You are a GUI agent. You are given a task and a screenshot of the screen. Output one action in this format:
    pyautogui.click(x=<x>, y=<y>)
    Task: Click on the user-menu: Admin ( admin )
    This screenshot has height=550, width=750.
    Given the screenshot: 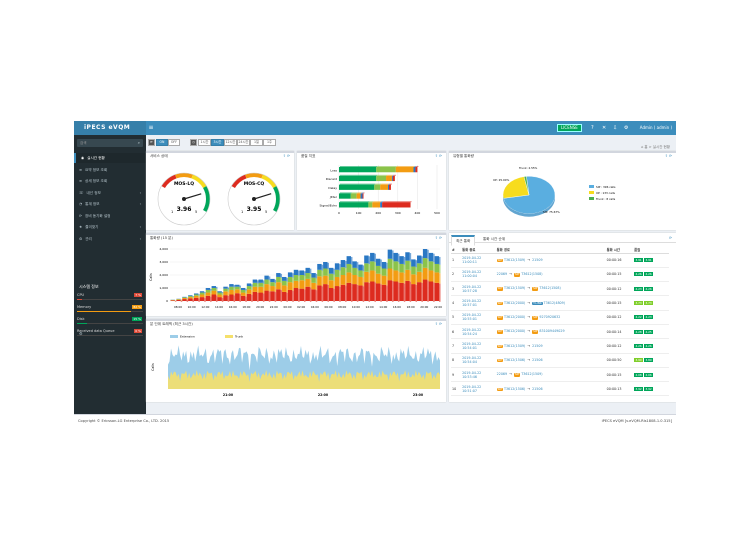 What is the action you would take?
    pyautogui.click(x=655, y=127)
    